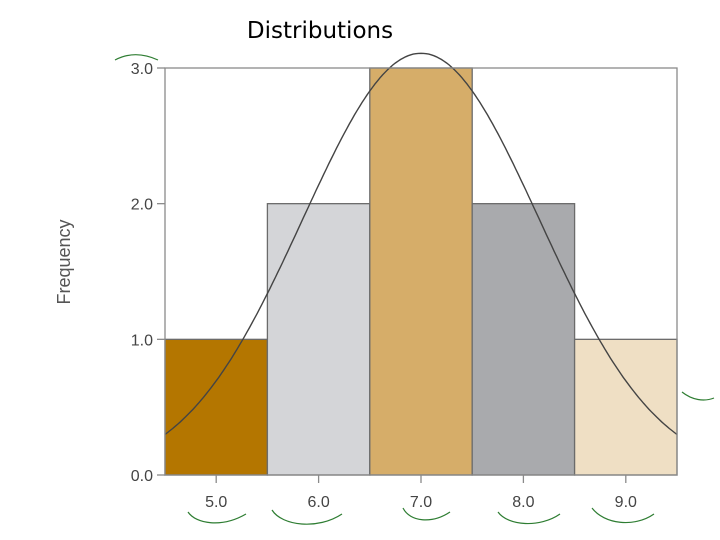 The image size is (720, 540). What do you see at coordinates (320, 31) in the screenshot?
I see `chart-title: Distributions` at bounding box center [320, 31].